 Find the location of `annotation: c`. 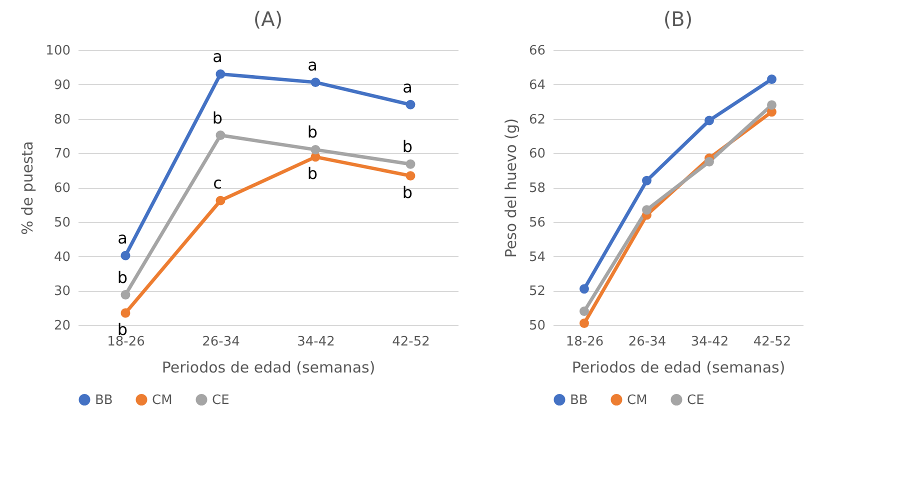

annotation: c is located at coordinates (217, 183).